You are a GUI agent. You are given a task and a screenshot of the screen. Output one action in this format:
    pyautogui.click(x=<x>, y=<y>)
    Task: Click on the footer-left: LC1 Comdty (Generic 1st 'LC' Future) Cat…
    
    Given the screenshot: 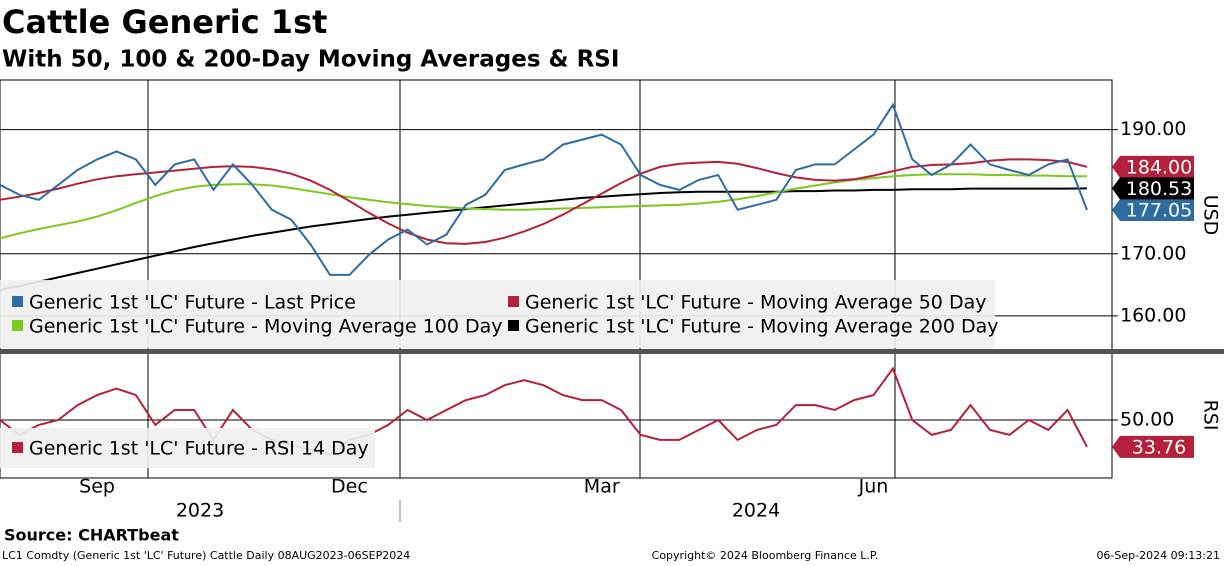 What is the action you would take?
    pyautogui.click(x=206, y=555)
    